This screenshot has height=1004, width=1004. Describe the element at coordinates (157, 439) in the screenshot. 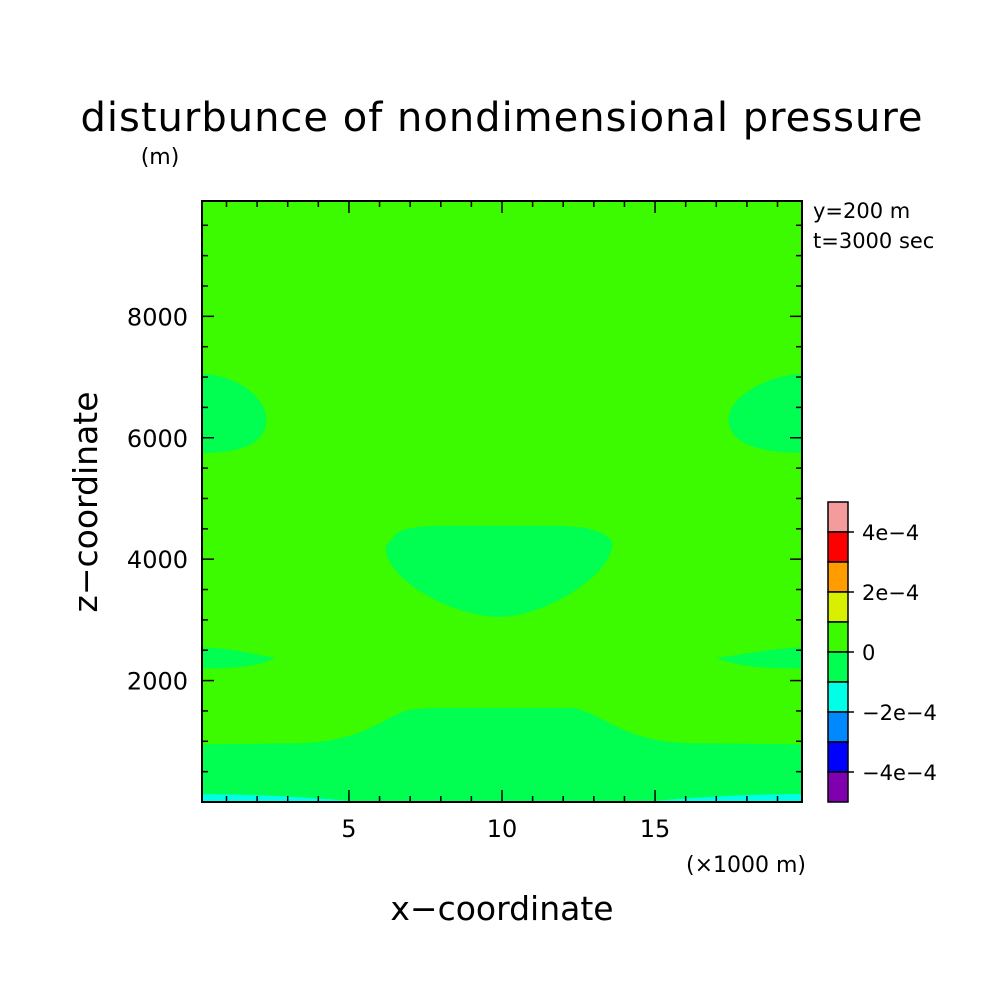

I see `y-tick-label: 6000` at that location.